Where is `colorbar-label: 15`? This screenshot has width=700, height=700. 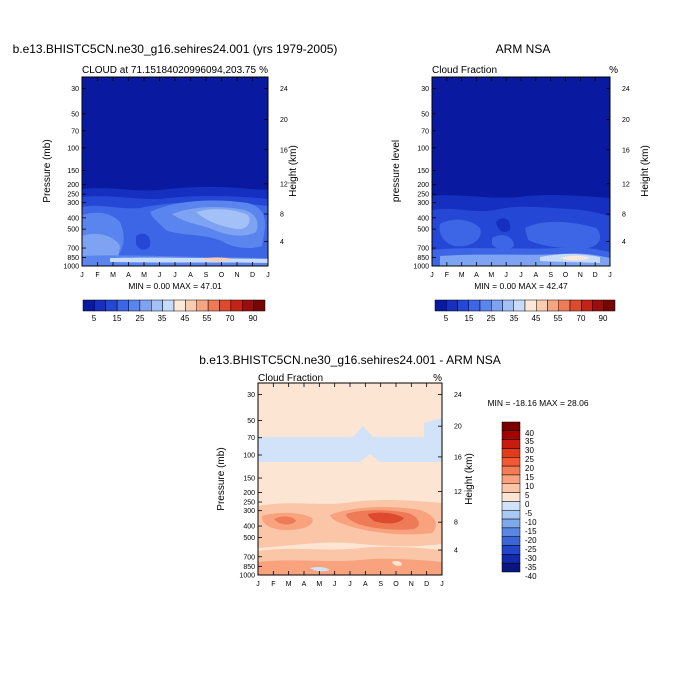
colorbar-label: 15 is located at coordinates (529, 477).